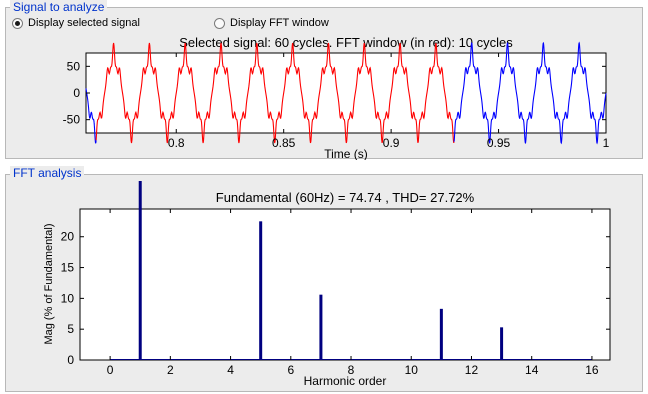  What do you see at coordinates (279, 23) in the screenshot?
I see `display-fft-window-label: Display FFT window` at bounding box center [279, 23].